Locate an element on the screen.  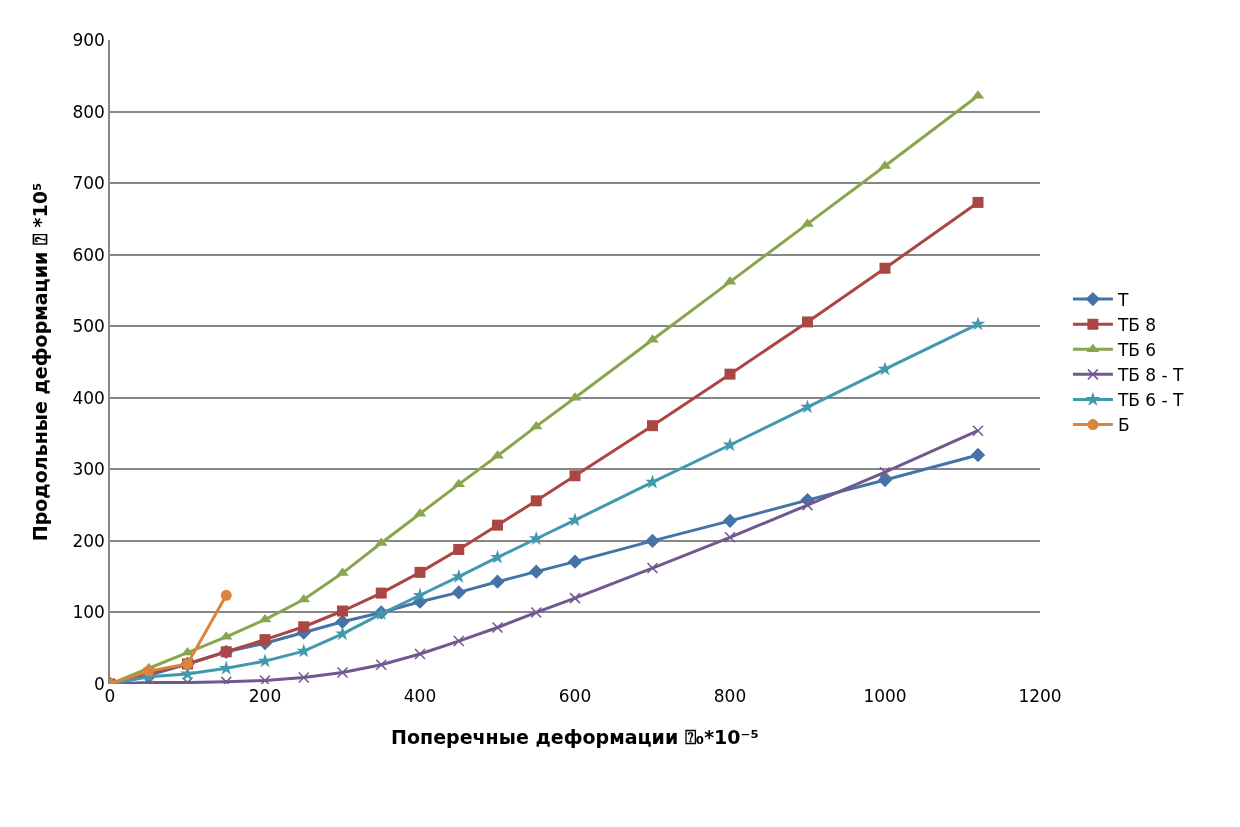
x-tick-label: 1200 is located at coordinates (1040, 696).